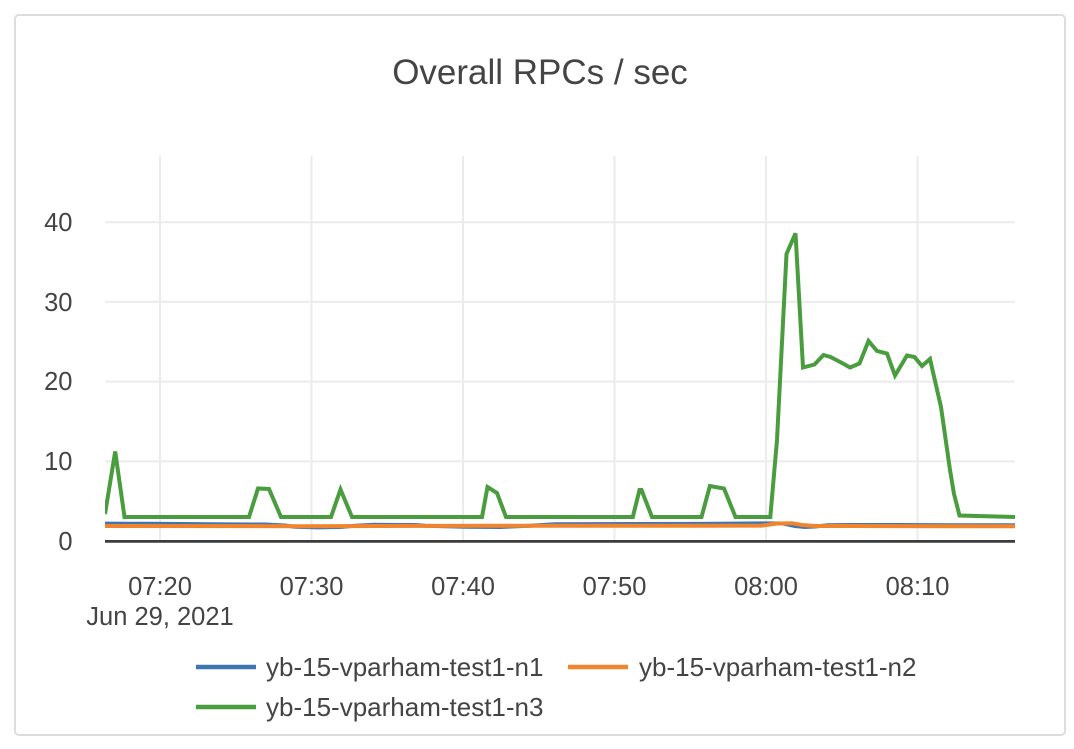 This screenshot has width=1074, height=749. Describe the element at coordinates (463, 587) in the screenshot. I see `svg-text: 07:40` at that location.